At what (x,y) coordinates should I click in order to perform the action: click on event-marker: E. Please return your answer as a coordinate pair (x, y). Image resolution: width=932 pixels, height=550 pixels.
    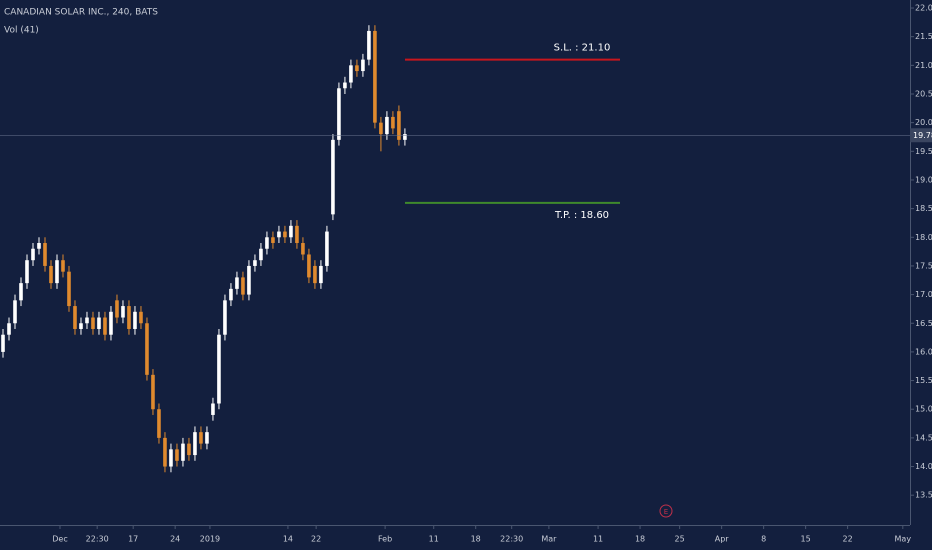
    Looking at the image, I should click on (666, 512).